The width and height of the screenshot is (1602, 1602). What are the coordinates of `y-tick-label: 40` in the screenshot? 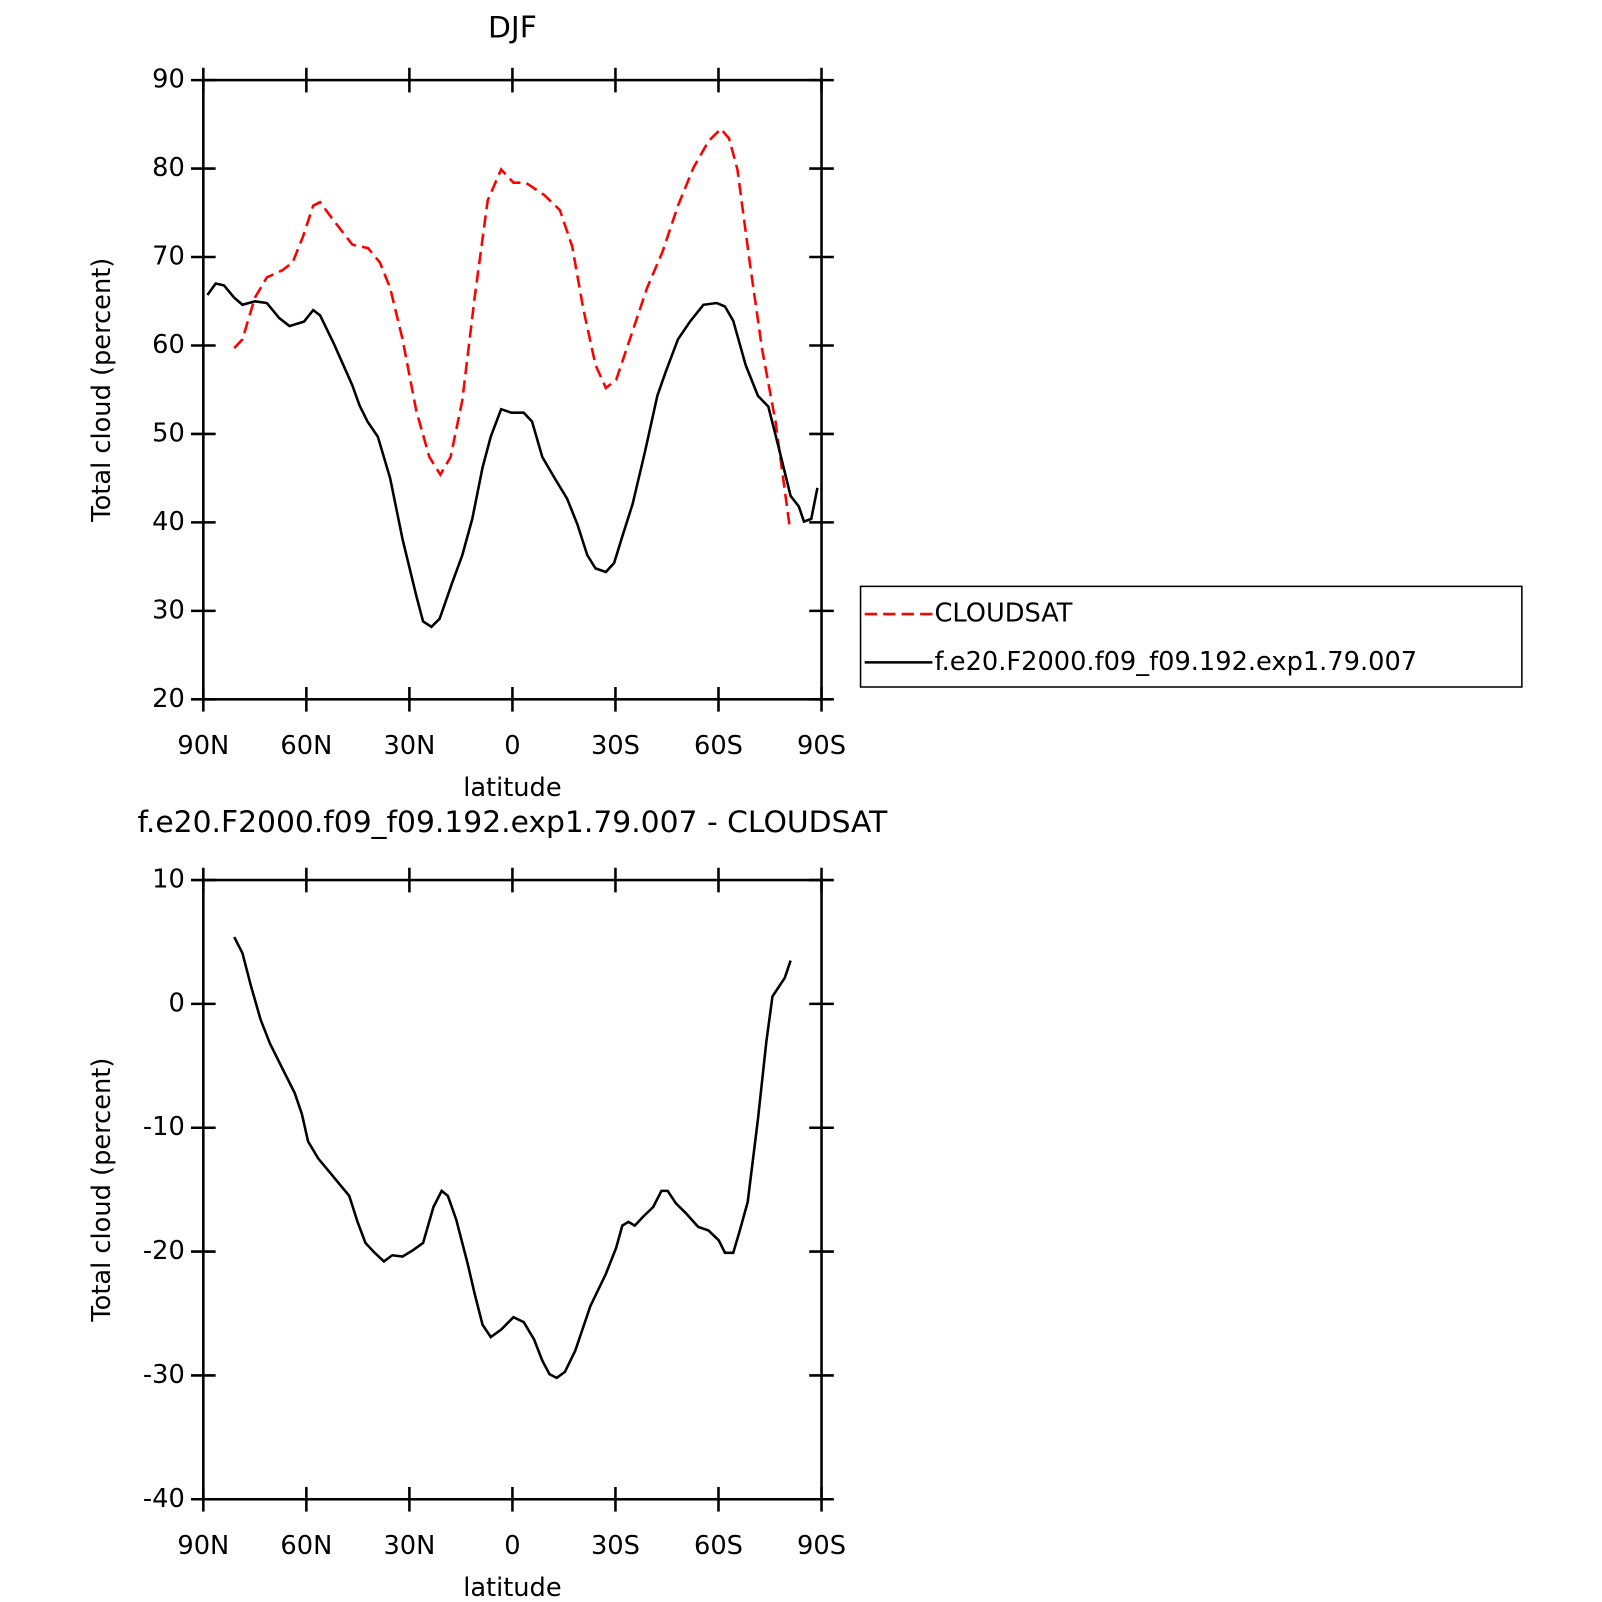 It's located at (168, 522).